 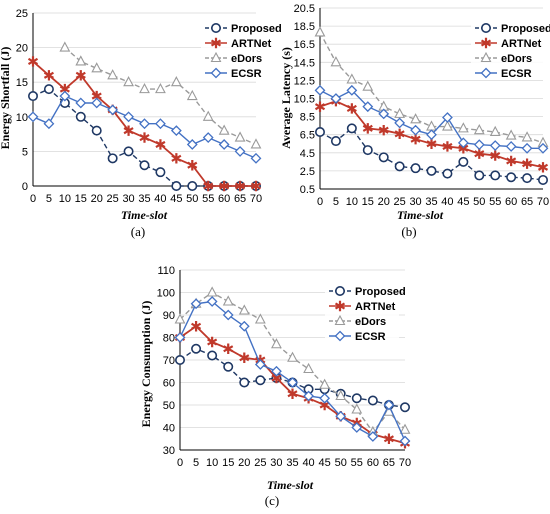 What do you see at coordinates (463, 202) in the screenshot?
I see `x-tick-label-b: 45` at bounding box center [463, 202].